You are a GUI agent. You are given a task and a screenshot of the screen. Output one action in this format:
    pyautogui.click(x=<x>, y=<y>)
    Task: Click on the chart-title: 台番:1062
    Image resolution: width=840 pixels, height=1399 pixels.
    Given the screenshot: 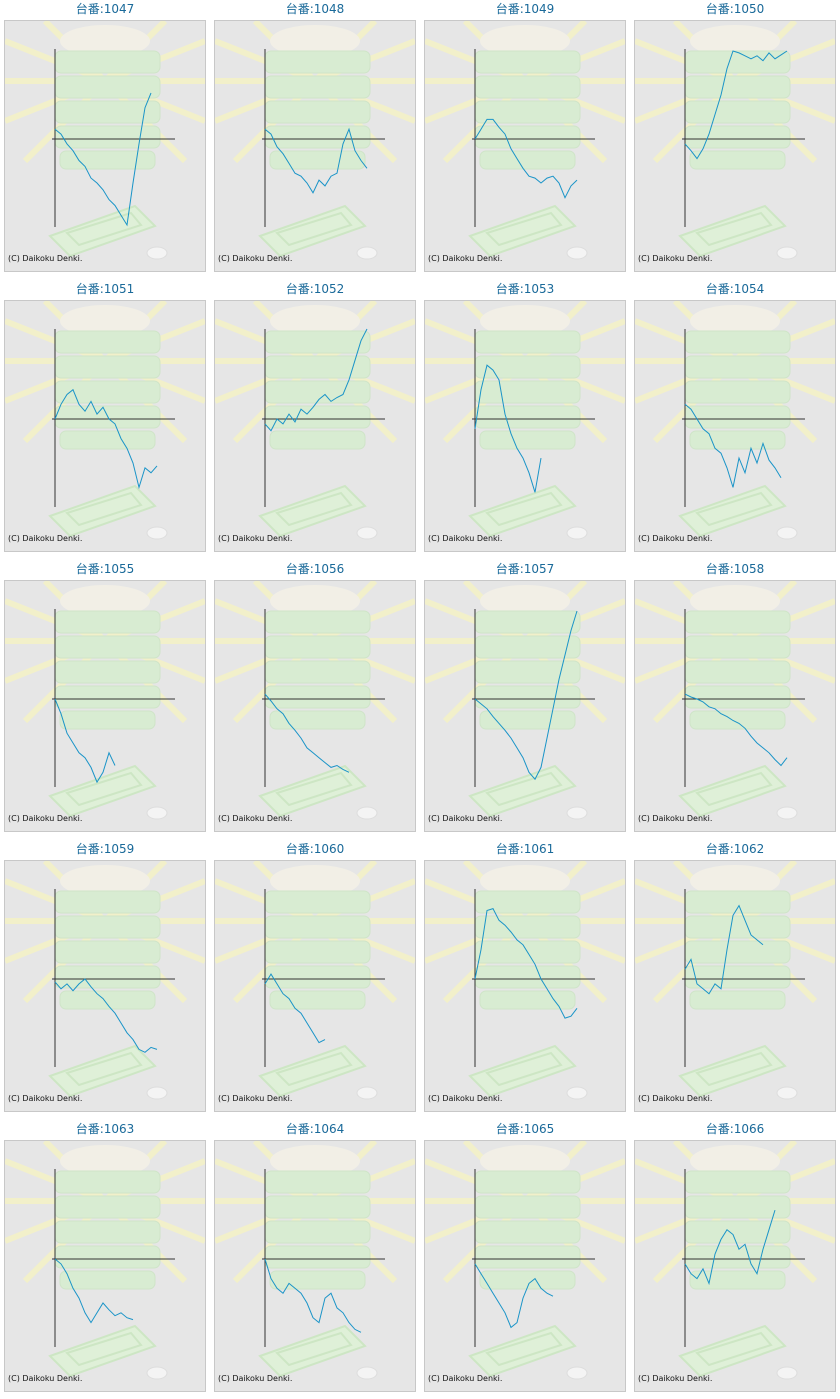 What is the action you would take?
    pyautogui.click(x=735, y=849)
    